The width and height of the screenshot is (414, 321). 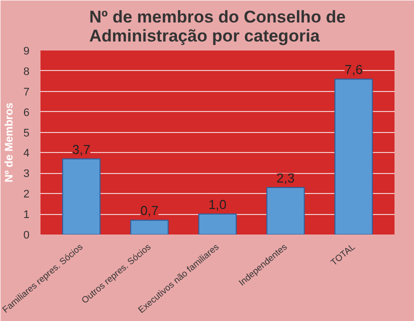 I want to click on y-tick-label: 7, so click(x=26, y=92).